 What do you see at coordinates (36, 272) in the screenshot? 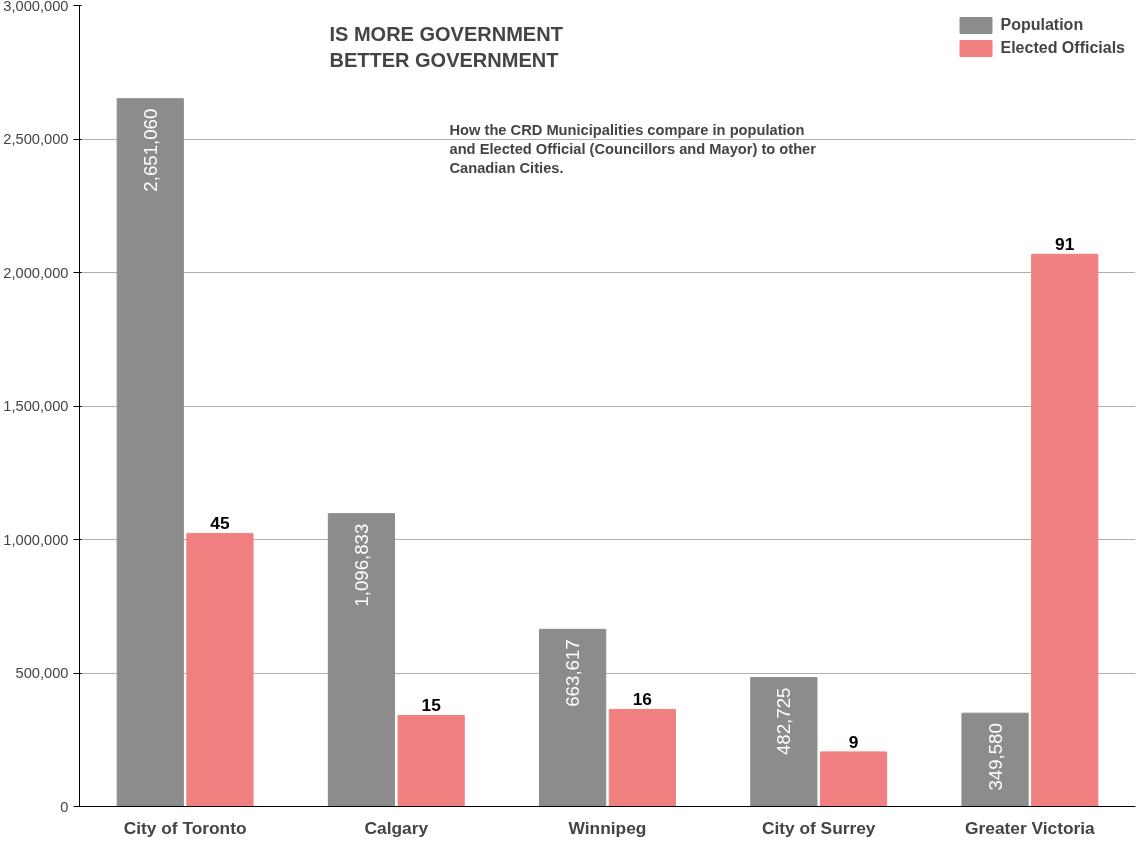
I see `y-tick-label: 2,000,000` at bounding box center [36, 272].